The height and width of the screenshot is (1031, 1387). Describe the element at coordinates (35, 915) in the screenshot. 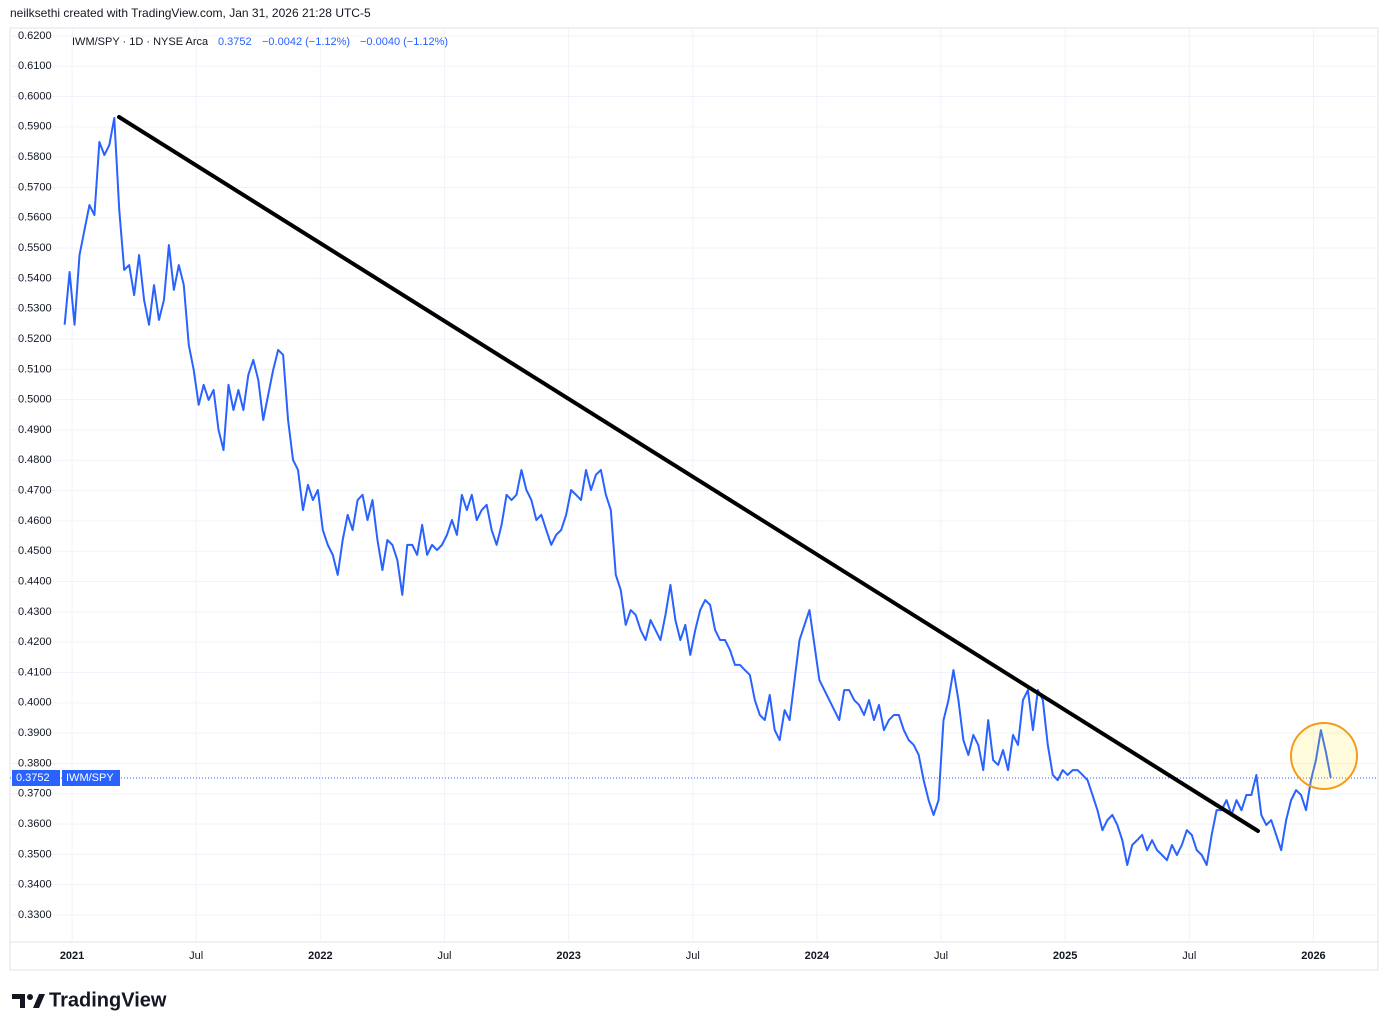

I see `y-tick-label: 0.3300` at that location.